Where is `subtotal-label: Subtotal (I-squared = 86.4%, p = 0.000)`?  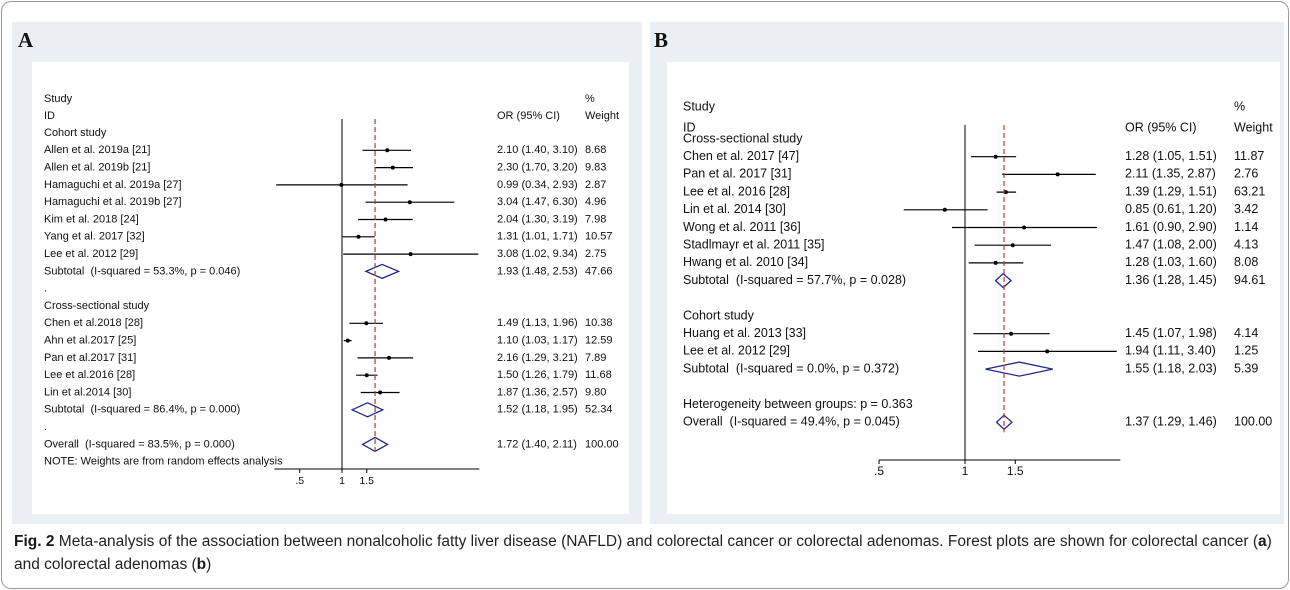
subtotal-label: Subtotal (I-squared = 86.4%, p = 0.000) is located at coordinates (142, 410).